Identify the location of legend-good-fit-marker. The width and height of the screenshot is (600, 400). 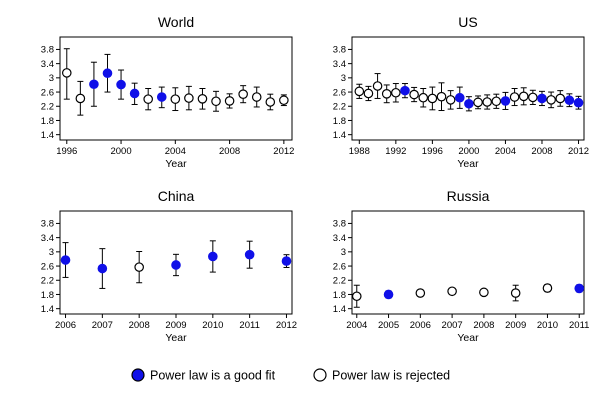
(138, 375).